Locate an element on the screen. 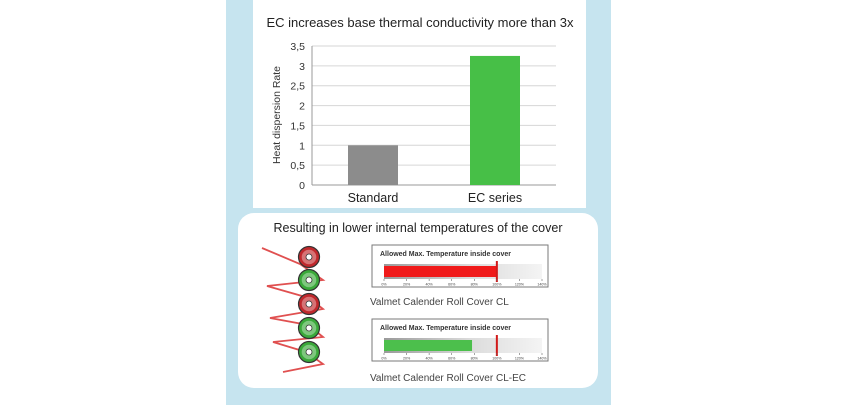 The image size is (841, 405). gauge-cl-scale: 0% 20% 40% 60% 80% 100% 120% 140% is located at coordinates (464, 283).